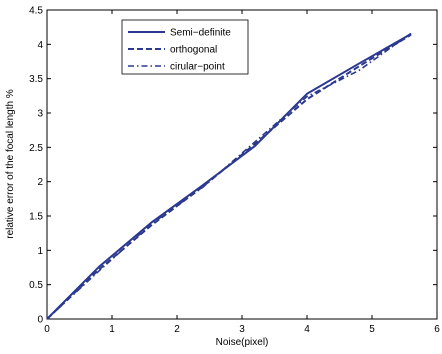 This screenshot has height=354, width=442. I want to click on x-tick-label: 3, so click(242, 329).